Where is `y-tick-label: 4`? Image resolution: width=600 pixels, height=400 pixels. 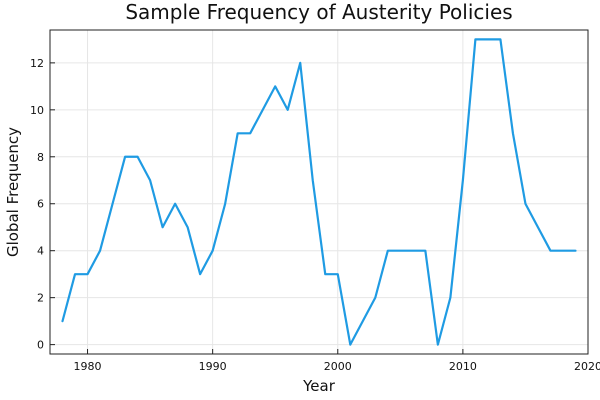 y-tick-label: 4 is located at coordinates (40, 251).